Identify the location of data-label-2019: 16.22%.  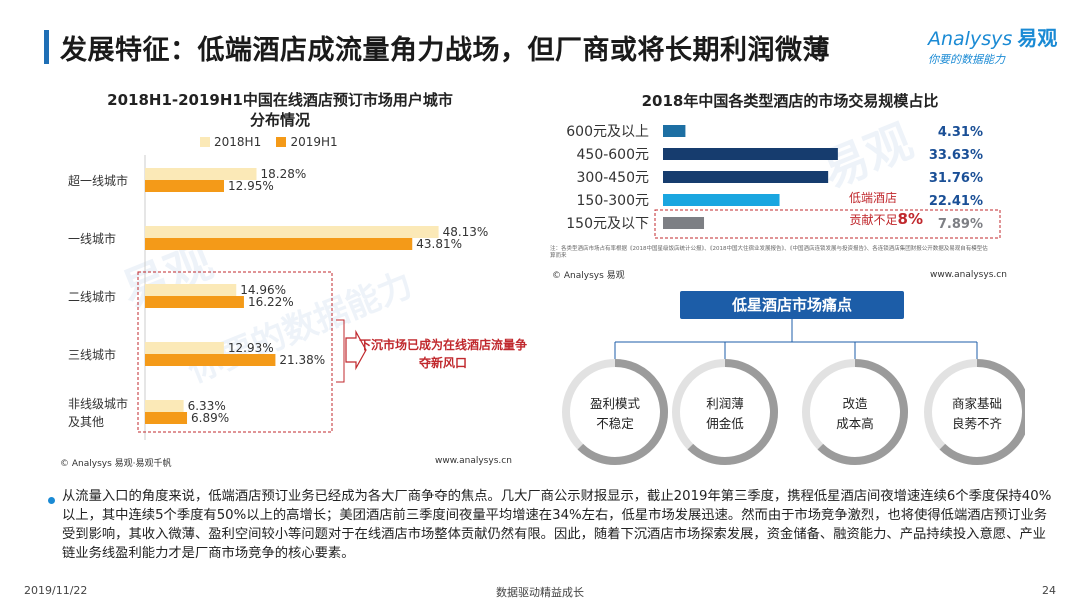
(271, 302).